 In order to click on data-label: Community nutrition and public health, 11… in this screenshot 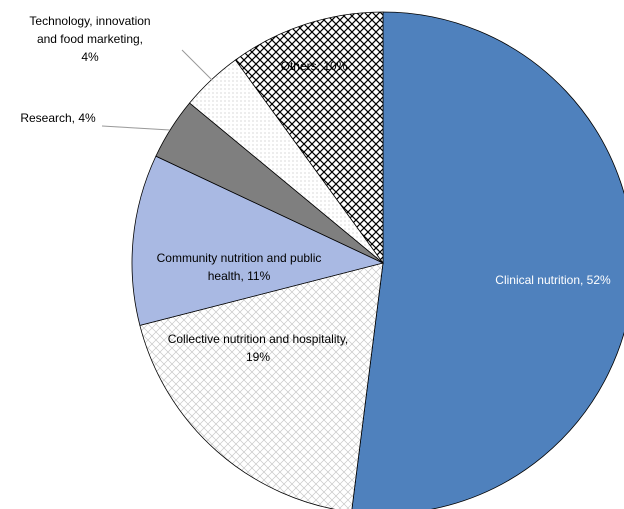, I will do `click(239, 267)`.